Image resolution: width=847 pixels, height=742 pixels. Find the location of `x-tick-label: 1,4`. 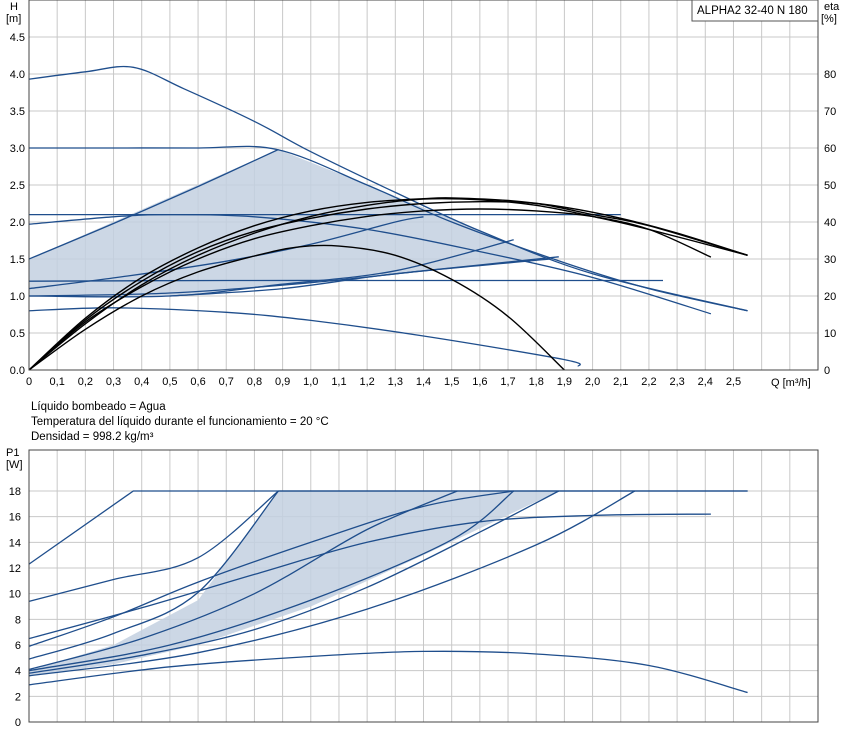

x-tick-label: 1,4 is located at coordinates (423, 382).